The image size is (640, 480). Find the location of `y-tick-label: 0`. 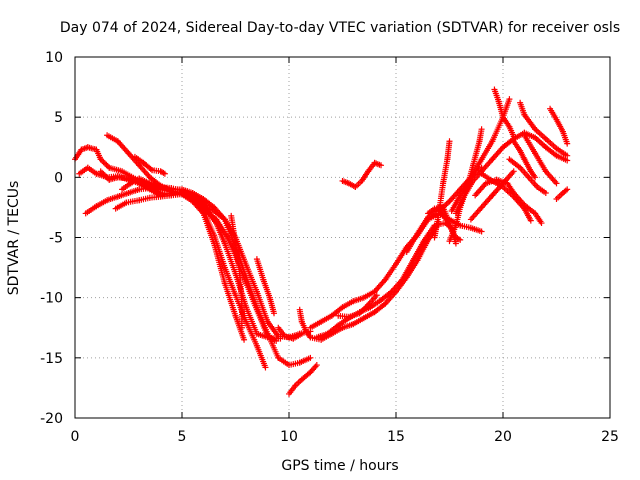

y-tick-label: 0 is located at coordinates (58, 178).